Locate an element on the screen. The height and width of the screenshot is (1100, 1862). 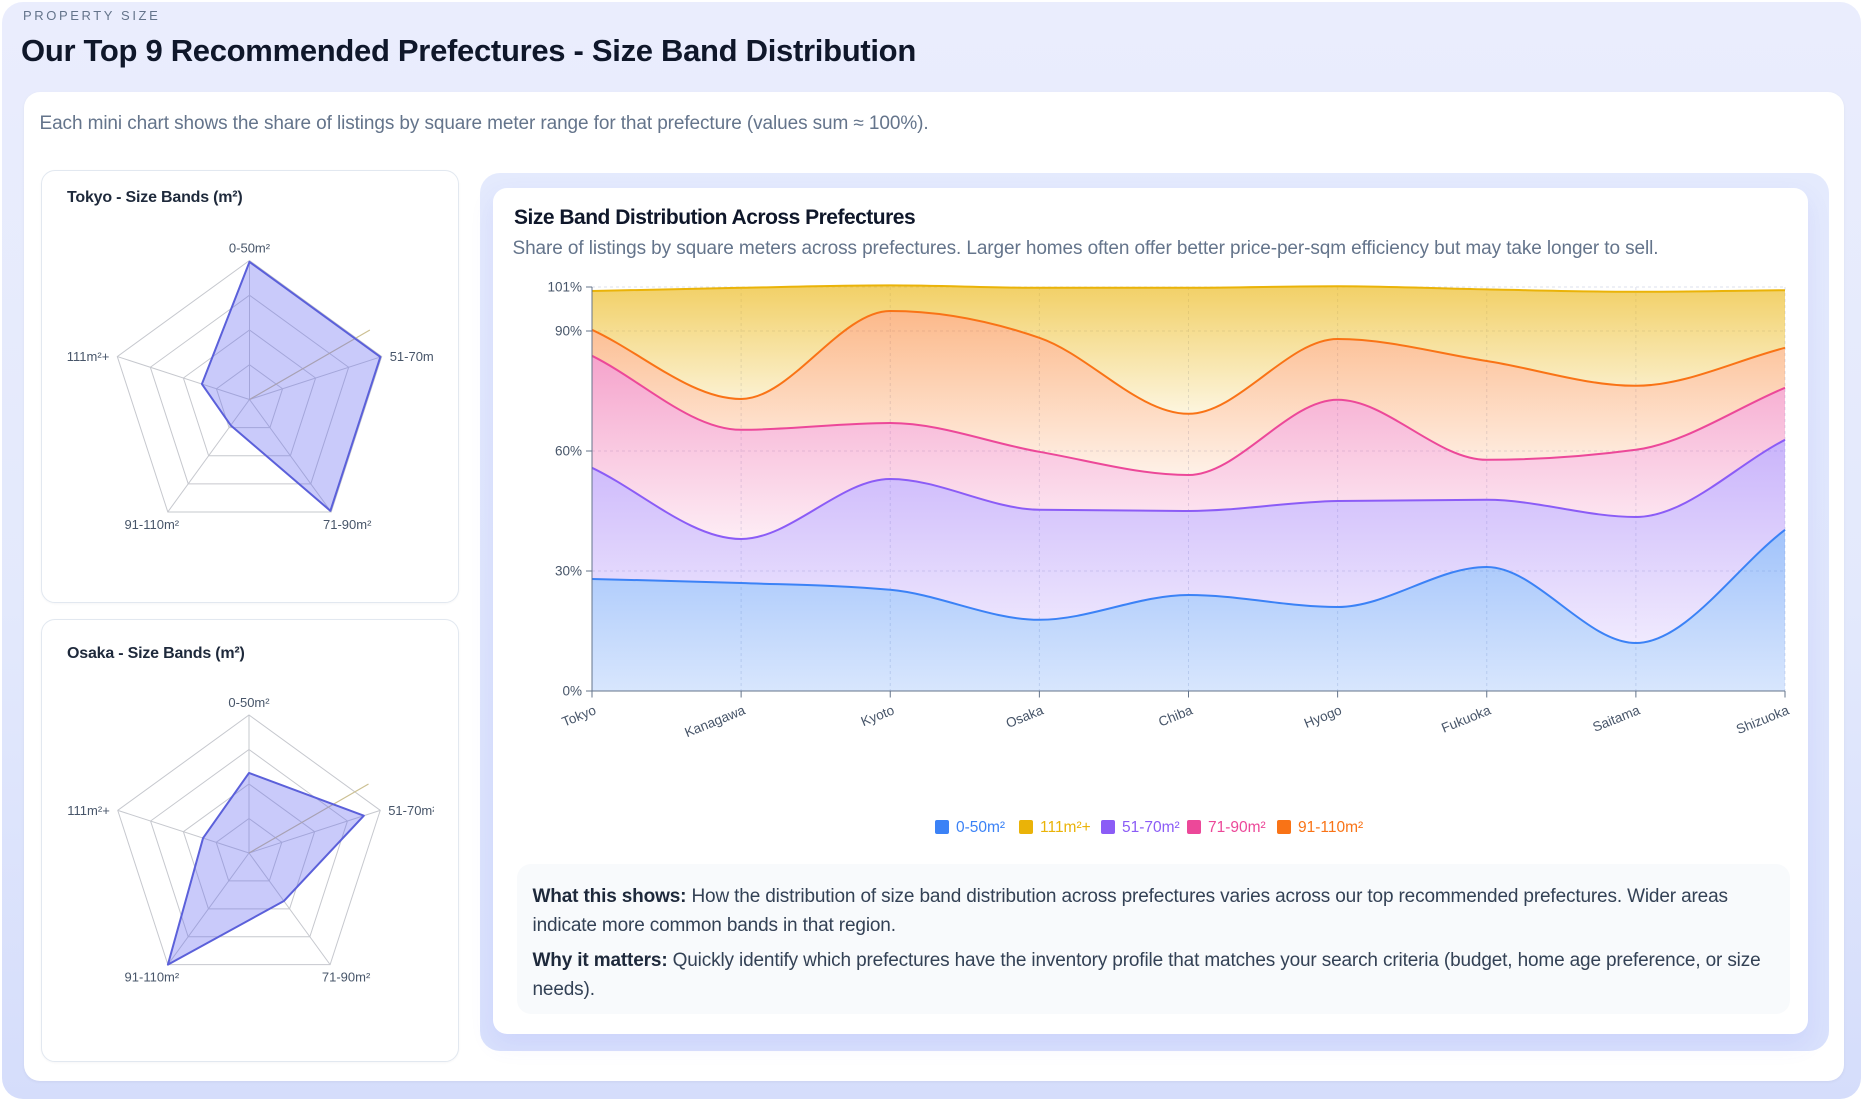
svg-text: 90% is located at coordinates (568, 331).